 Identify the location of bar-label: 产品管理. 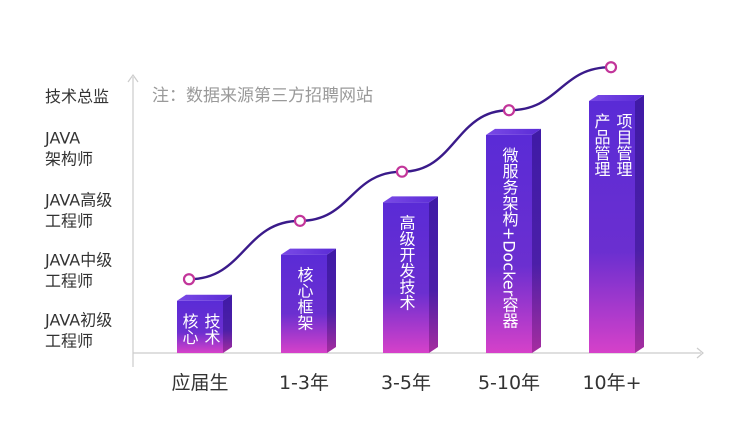
(601, 145).